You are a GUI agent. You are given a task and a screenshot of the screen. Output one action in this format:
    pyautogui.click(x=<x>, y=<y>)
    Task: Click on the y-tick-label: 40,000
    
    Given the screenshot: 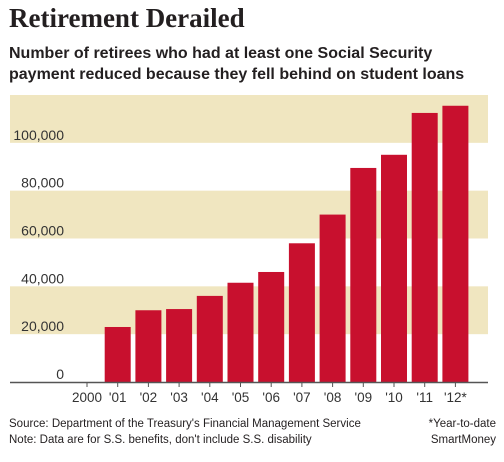 What is the action you would take?
    pyautogui.click(x=42, y=278)
    